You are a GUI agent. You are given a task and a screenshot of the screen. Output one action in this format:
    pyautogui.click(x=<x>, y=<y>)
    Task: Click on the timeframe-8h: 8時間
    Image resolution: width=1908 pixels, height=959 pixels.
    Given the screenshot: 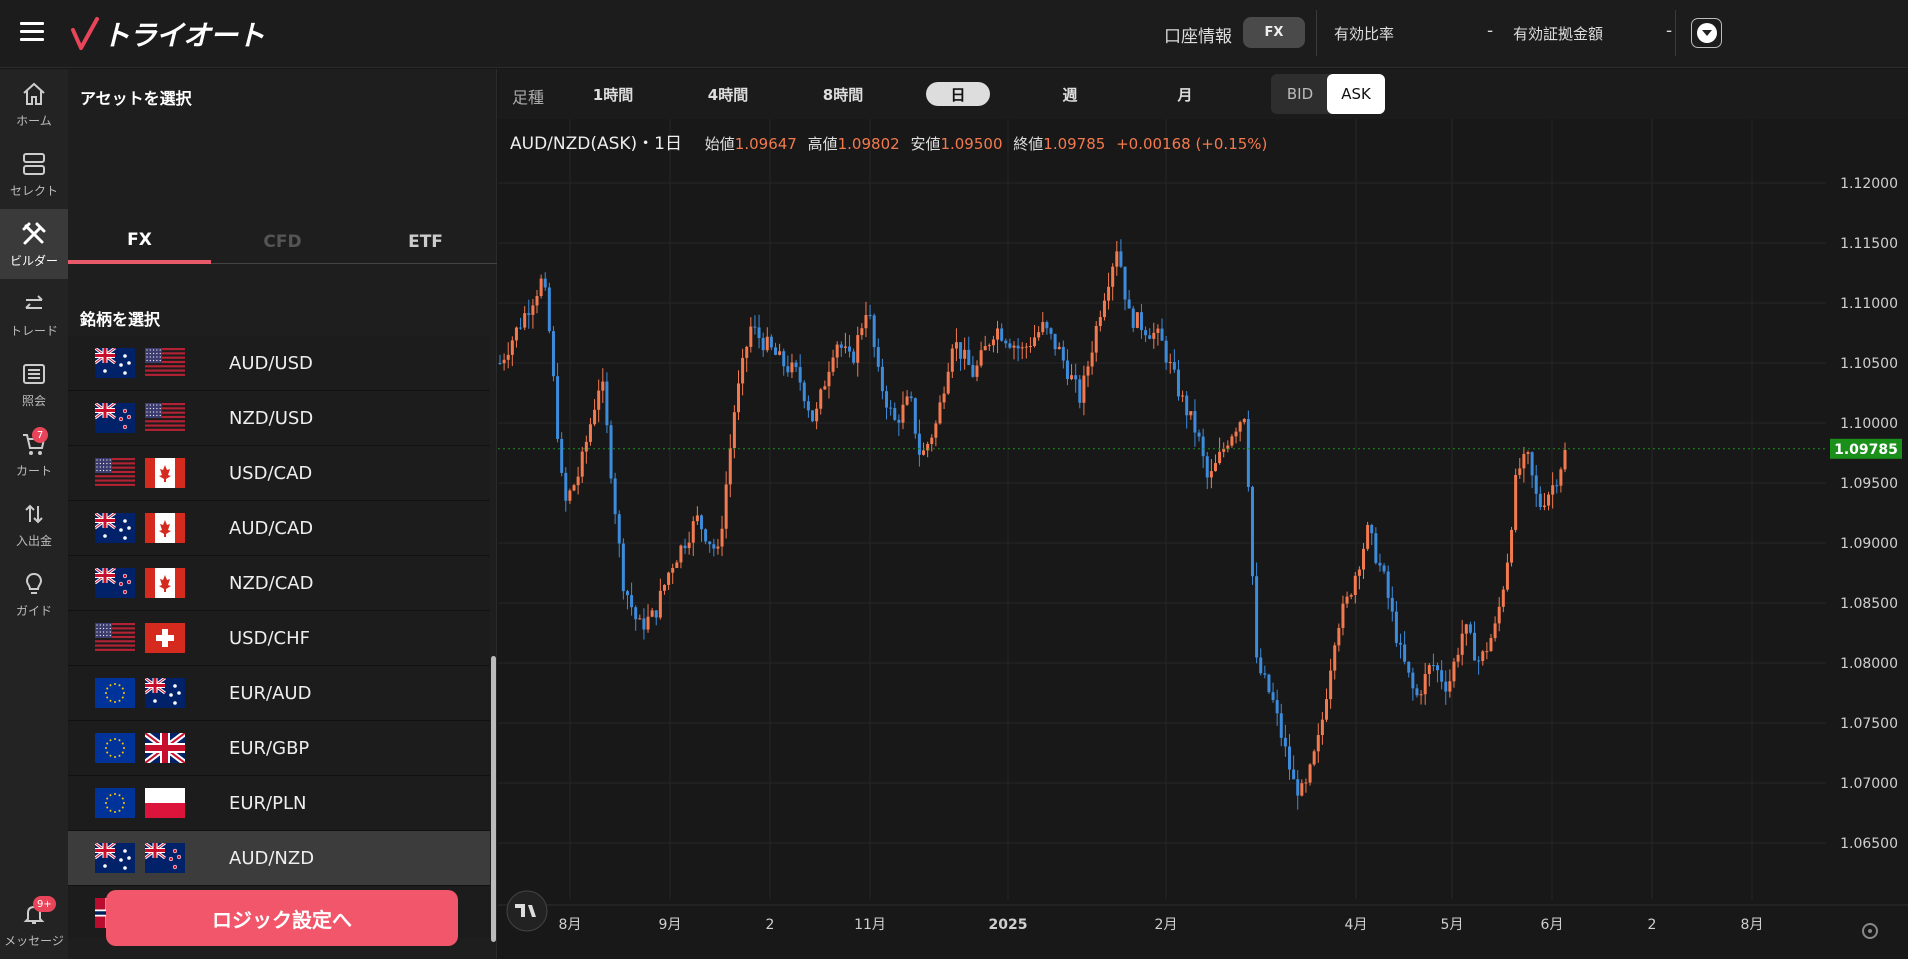 What is the action you would take?
    pyautogui.click(x=843, y=94)
    